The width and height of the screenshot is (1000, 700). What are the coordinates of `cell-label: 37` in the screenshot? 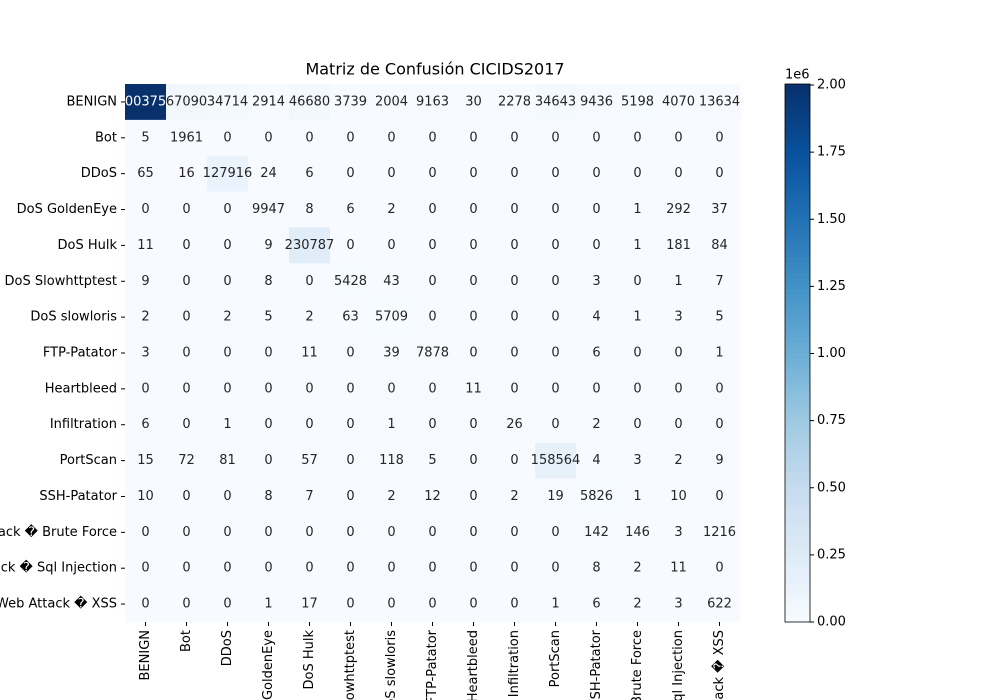 It's located at (719, 209).